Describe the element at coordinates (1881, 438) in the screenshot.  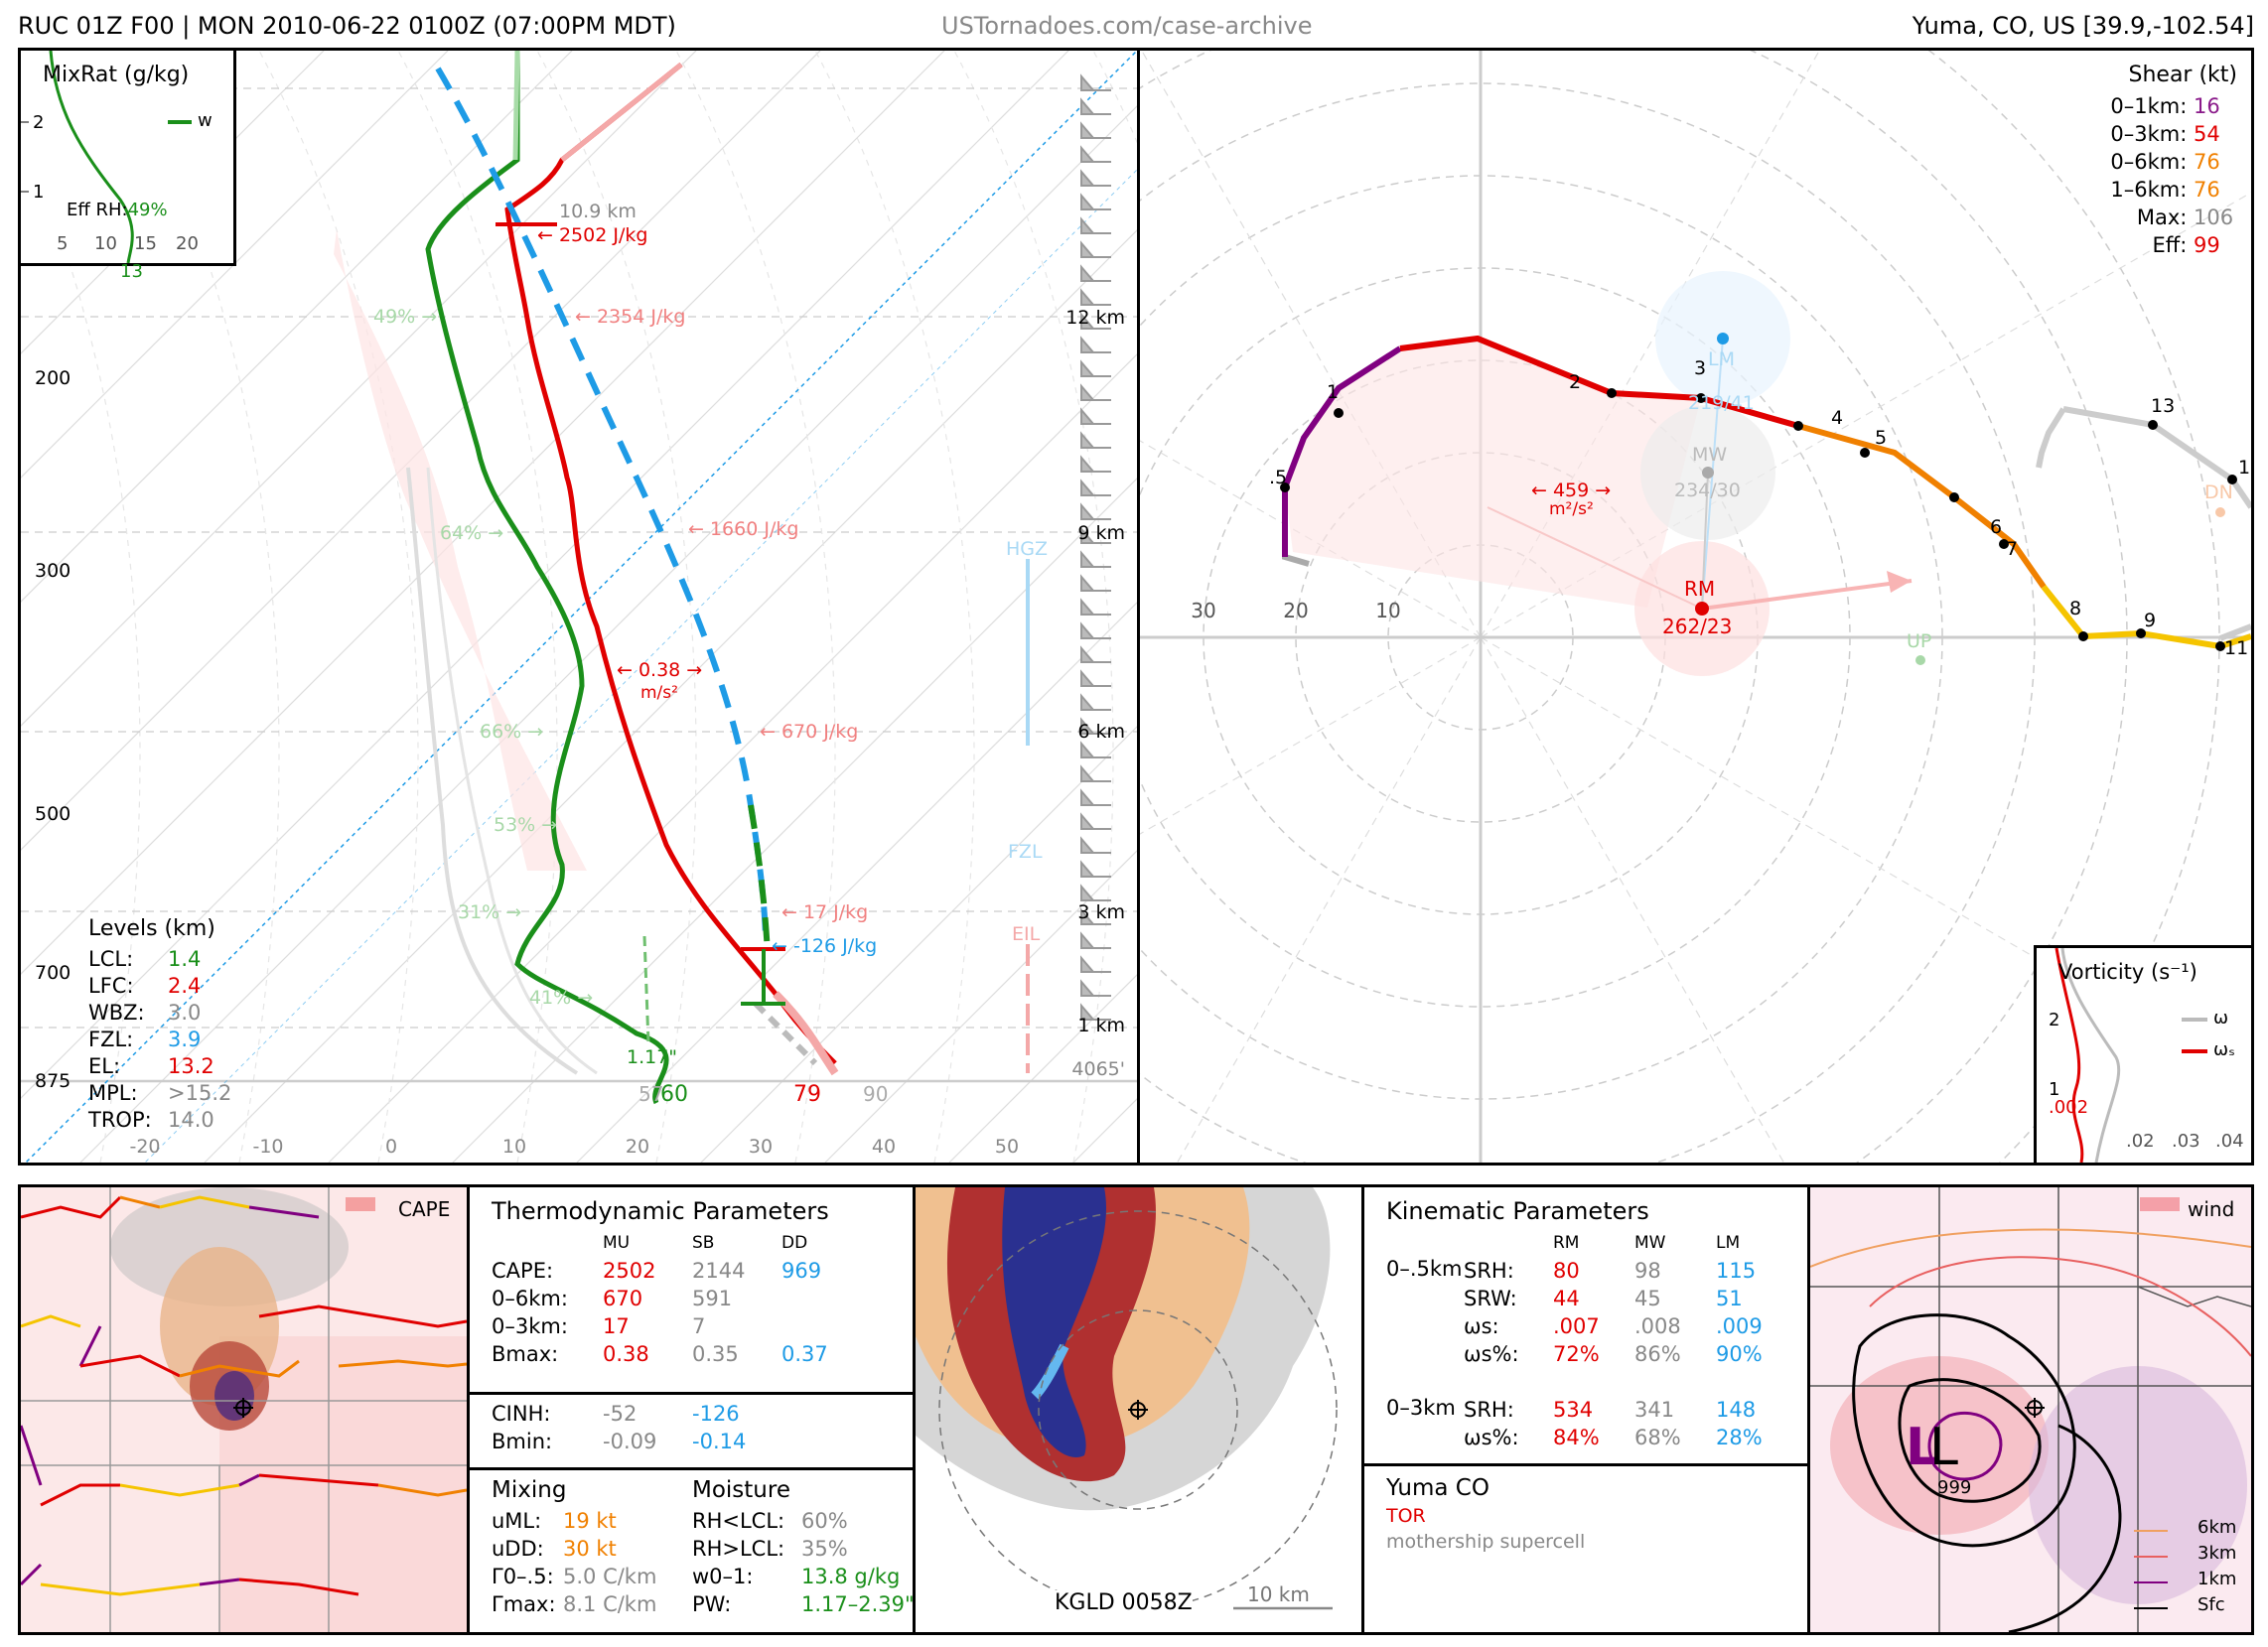
I see `hodo-mark-label: 5` at that location.